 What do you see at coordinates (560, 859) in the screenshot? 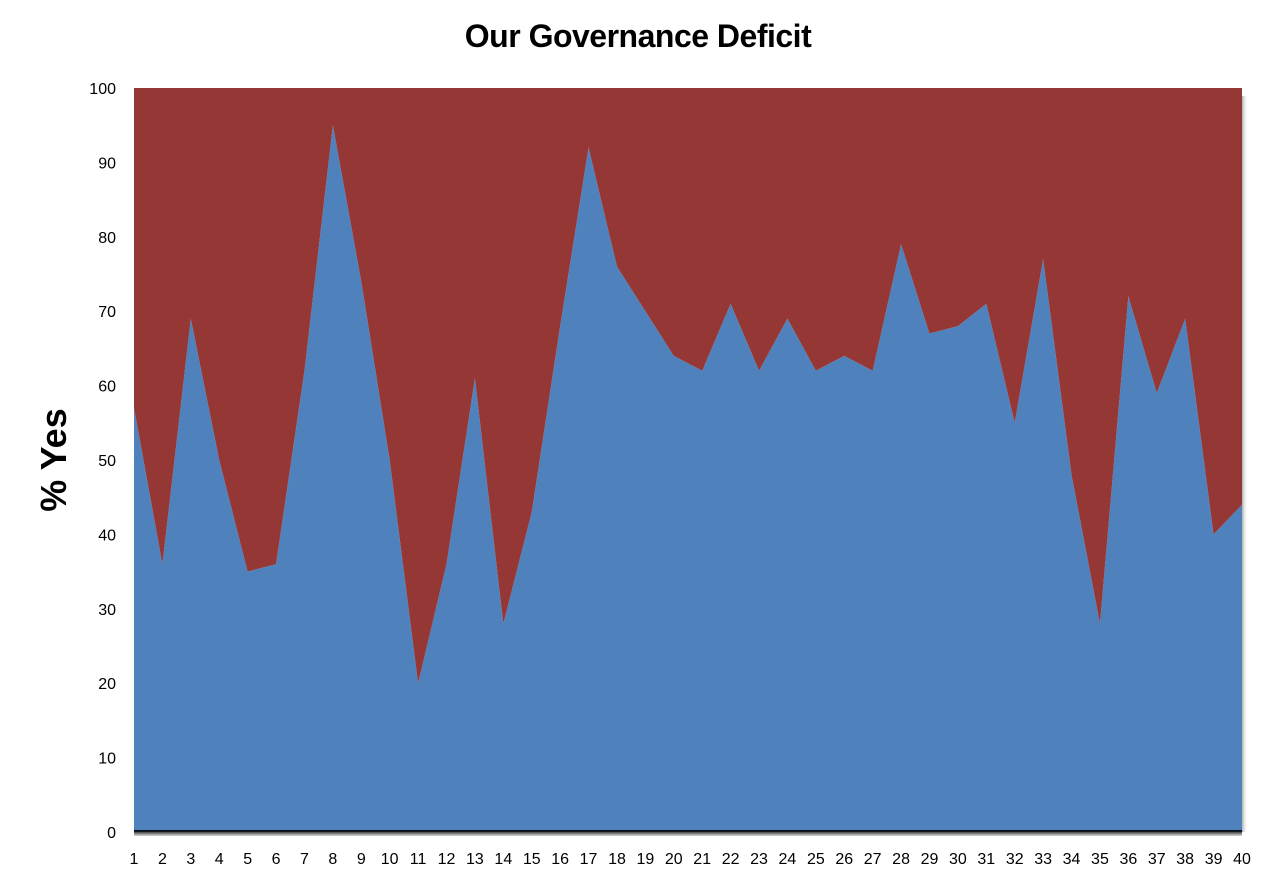
I see `x-tick-label: 16` at bounding box center [560, 859].